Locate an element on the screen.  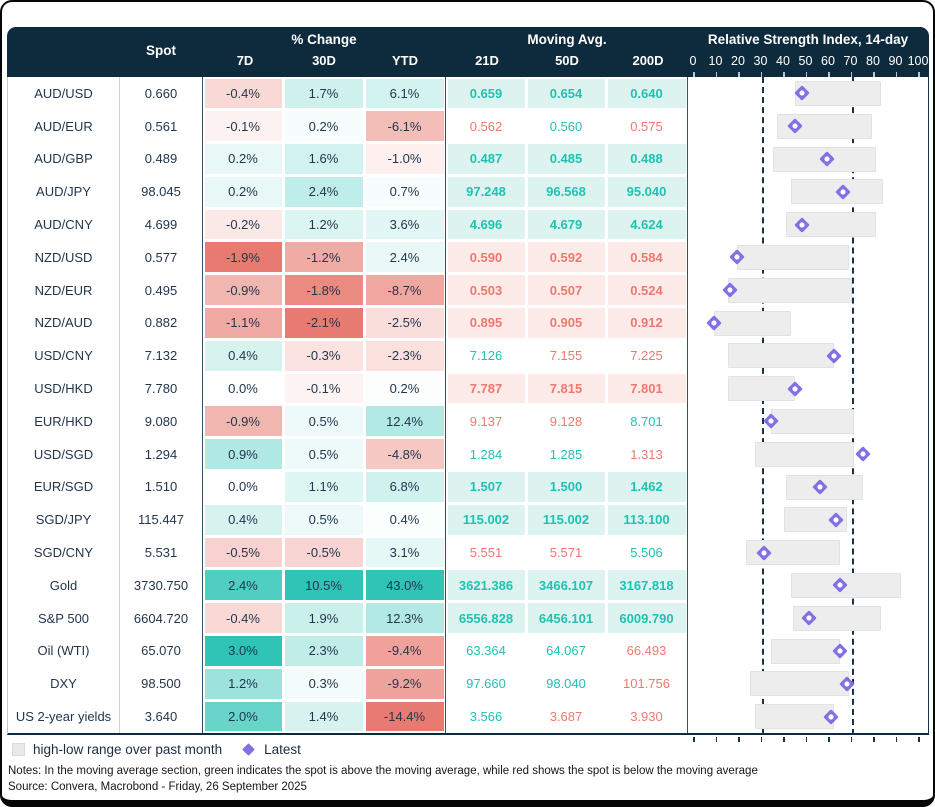
spot-cell: 1.294 is located at coordinates (160, 454).